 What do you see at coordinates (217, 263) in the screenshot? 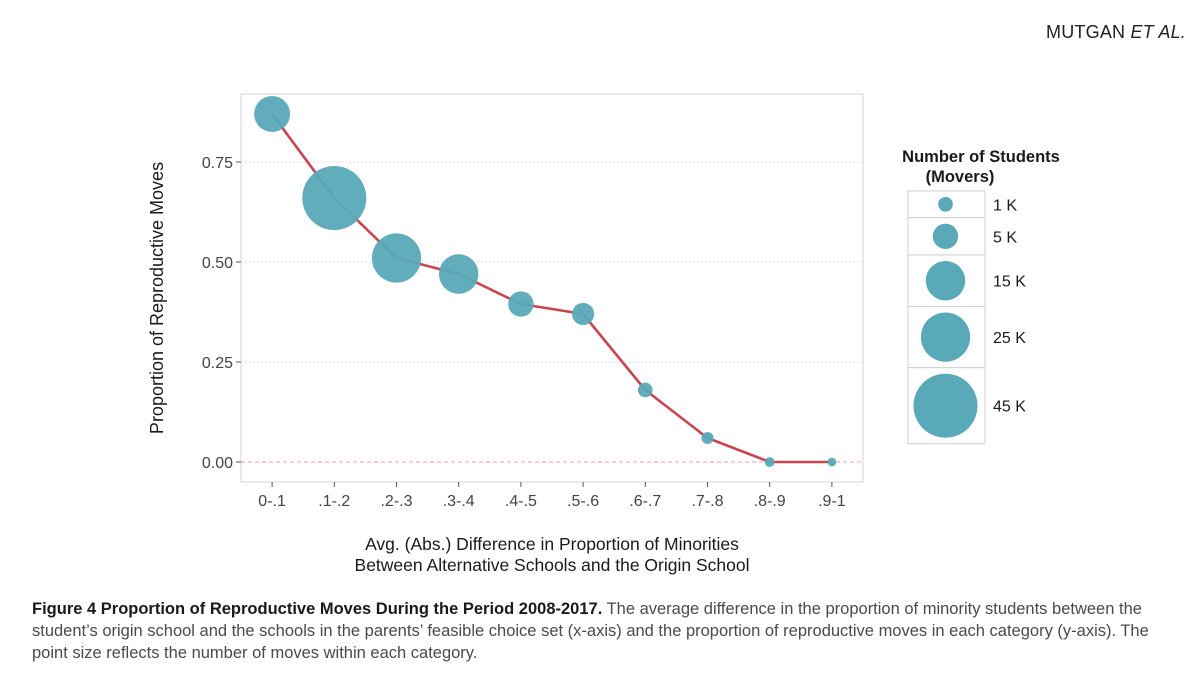
I see `y-tick-label: 0.50` at bounding box center [217, 263].